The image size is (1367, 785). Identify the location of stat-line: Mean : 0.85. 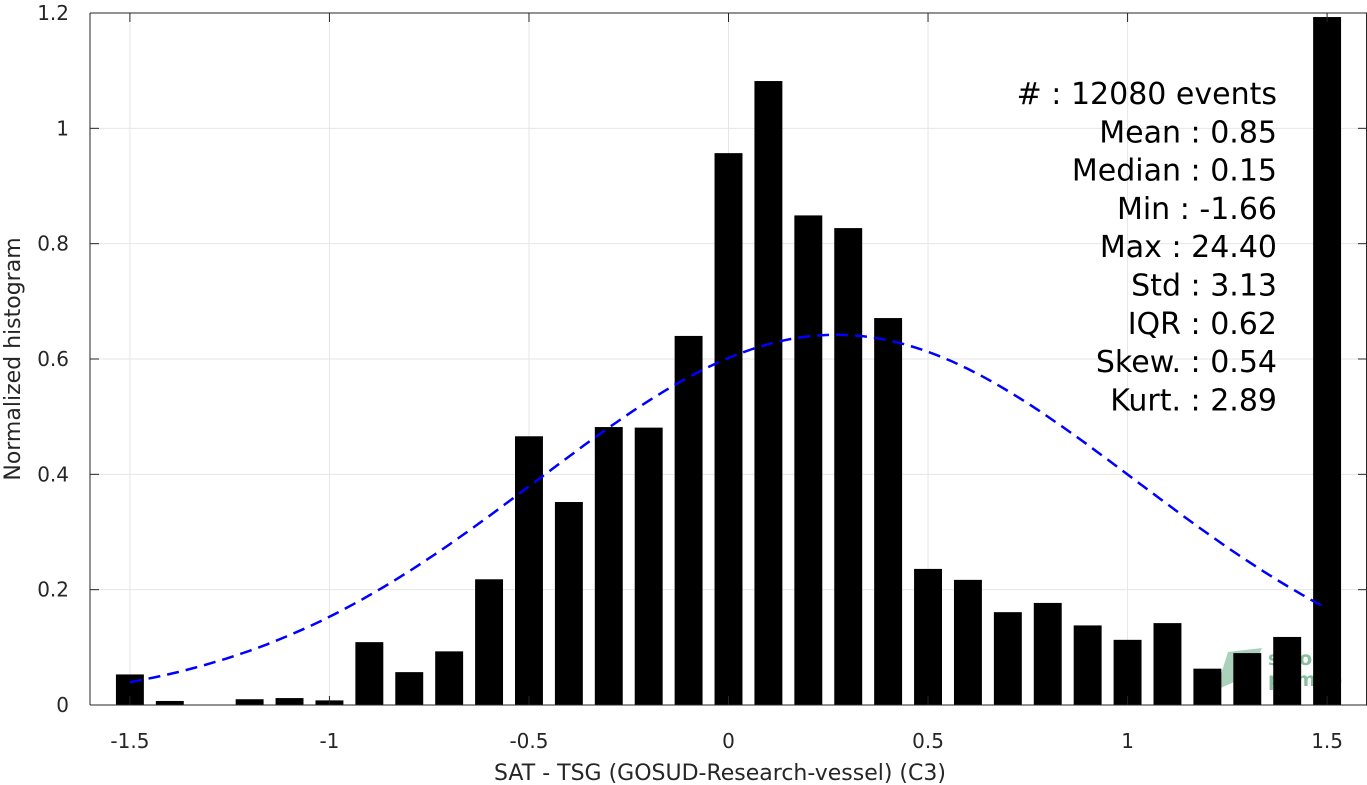
(1188, 132).